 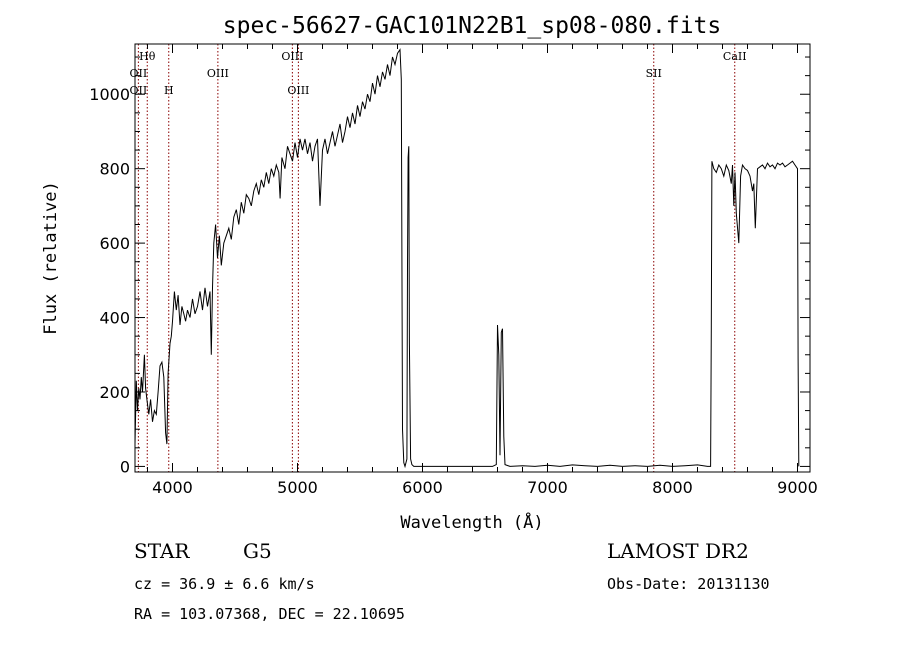 What do you see at coordinates (114, 318) in the screenshot?
I see `y-tick-label: 400` at bounding box center [114, 318].